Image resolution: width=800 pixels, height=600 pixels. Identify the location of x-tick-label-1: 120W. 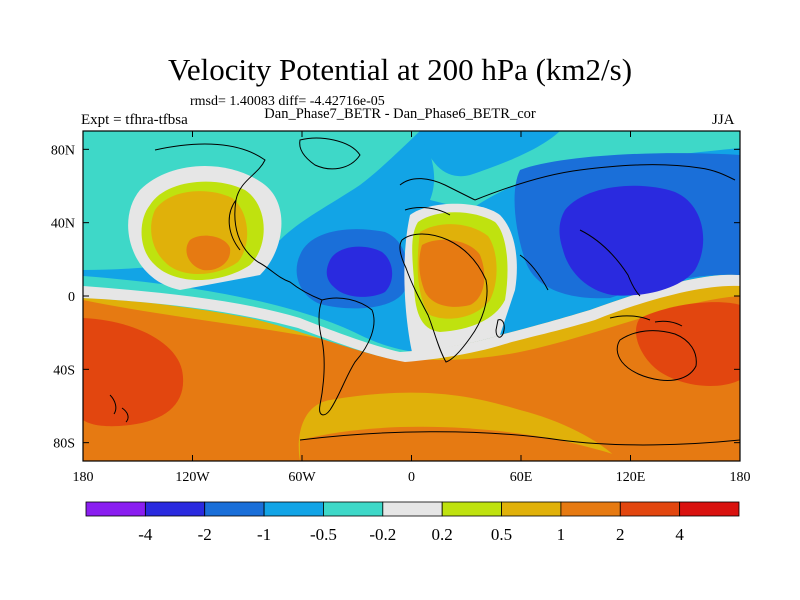
(192, 477).